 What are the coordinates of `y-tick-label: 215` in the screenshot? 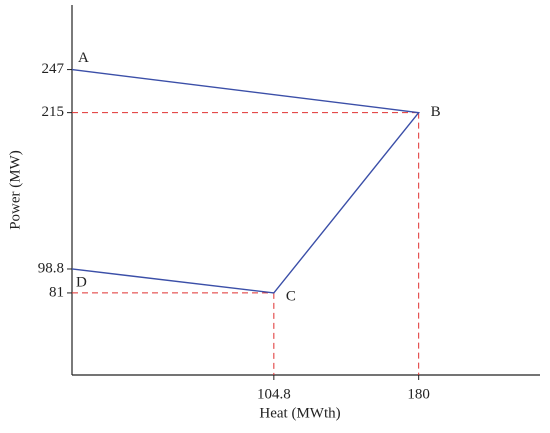 It's located at (53, 112).